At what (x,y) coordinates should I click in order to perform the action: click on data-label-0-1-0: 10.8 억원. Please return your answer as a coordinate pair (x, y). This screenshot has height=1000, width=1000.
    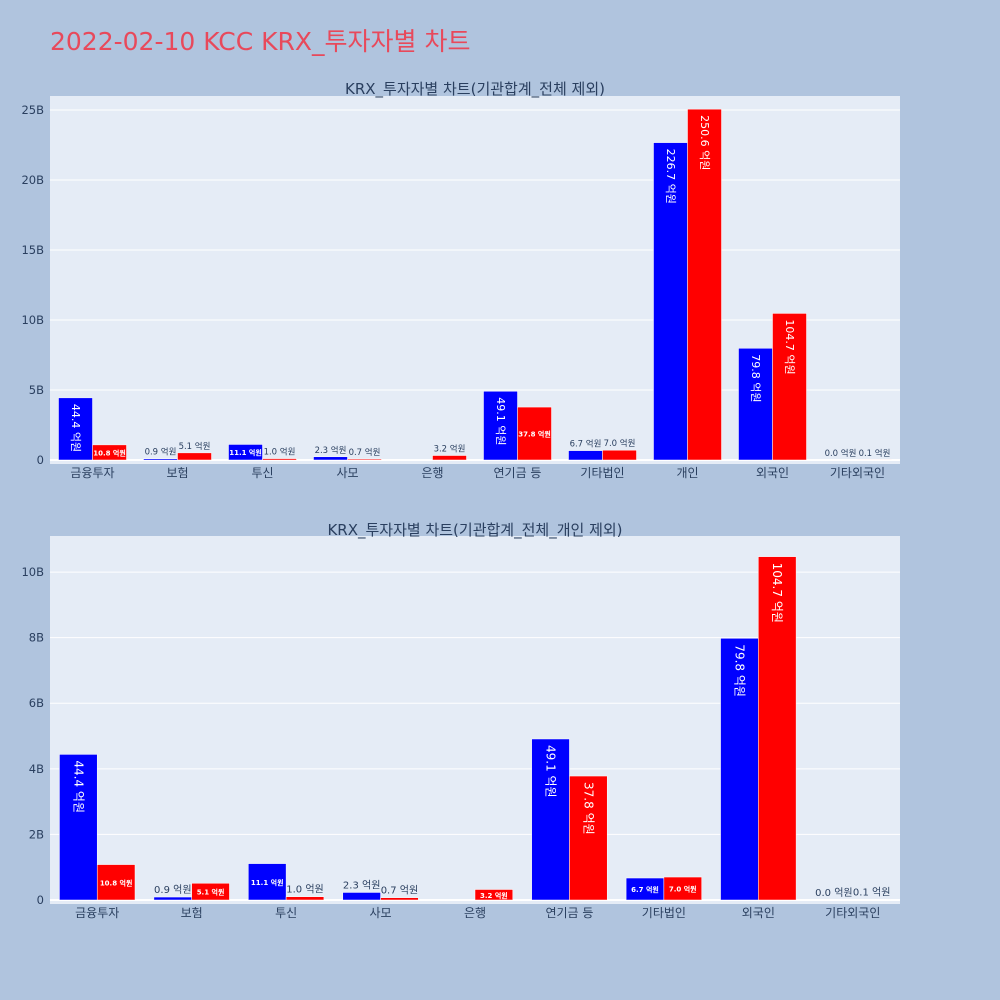
    Looking at the image, I should click on (109, 452).